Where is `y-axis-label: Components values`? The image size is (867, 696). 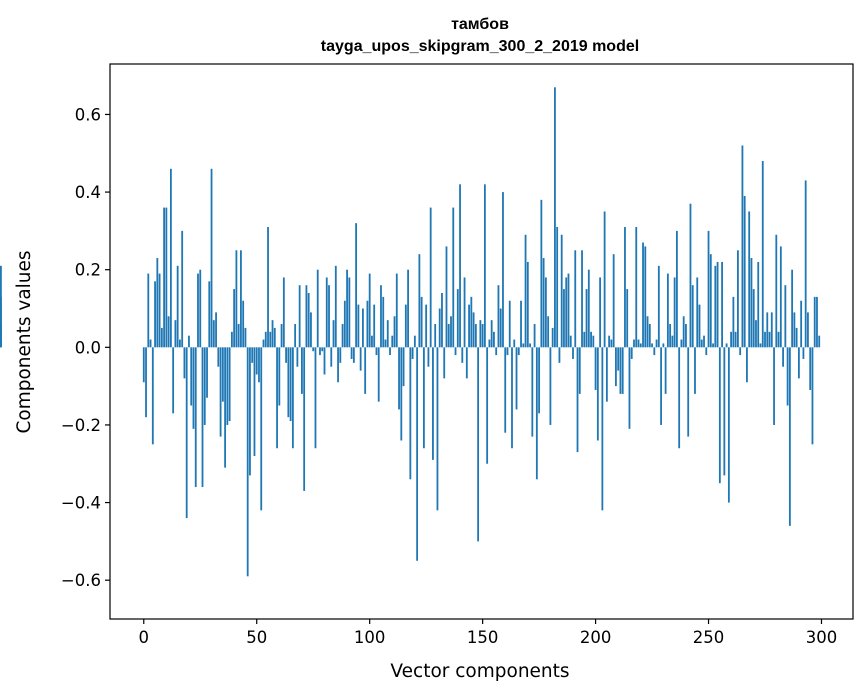
y-axis-label: Components values is located at coordinates (24, 341).